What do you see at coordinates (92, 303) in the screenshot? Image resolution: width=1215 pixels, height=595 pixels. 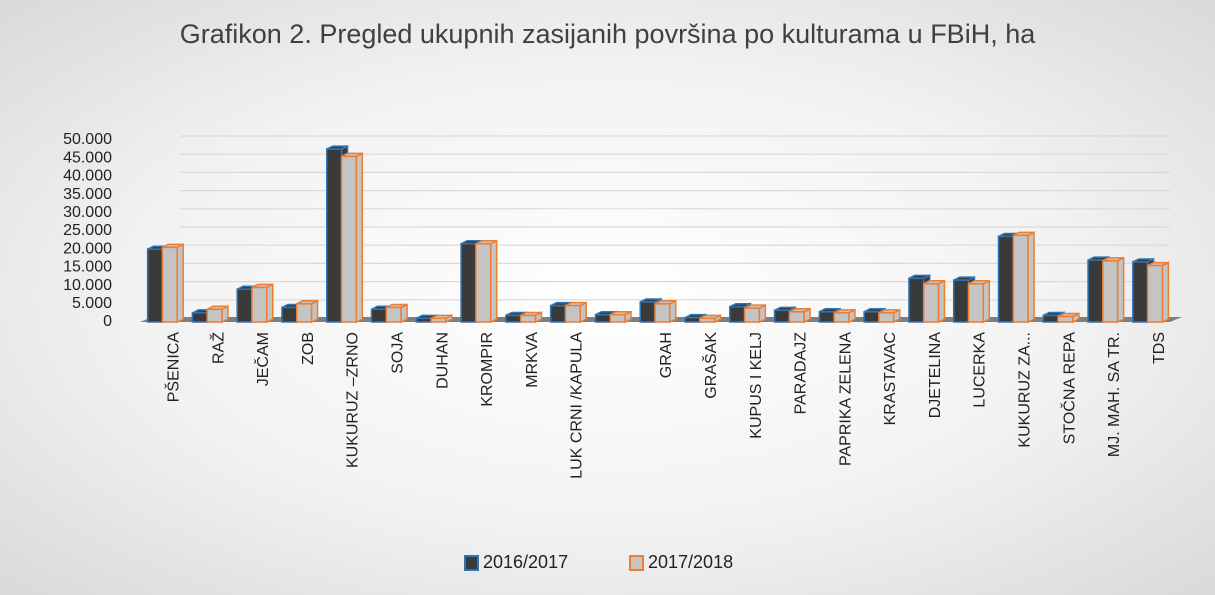 I see `y-tick-label: 5.000` at bounding box center [92, 303].